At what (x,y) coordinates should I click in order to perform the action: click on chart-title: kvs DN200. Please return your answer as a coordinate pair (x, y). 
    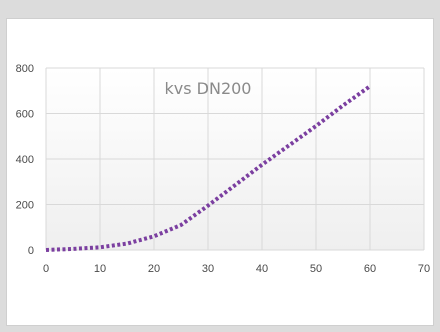
    Looking at the image, I should click on (208, 88).